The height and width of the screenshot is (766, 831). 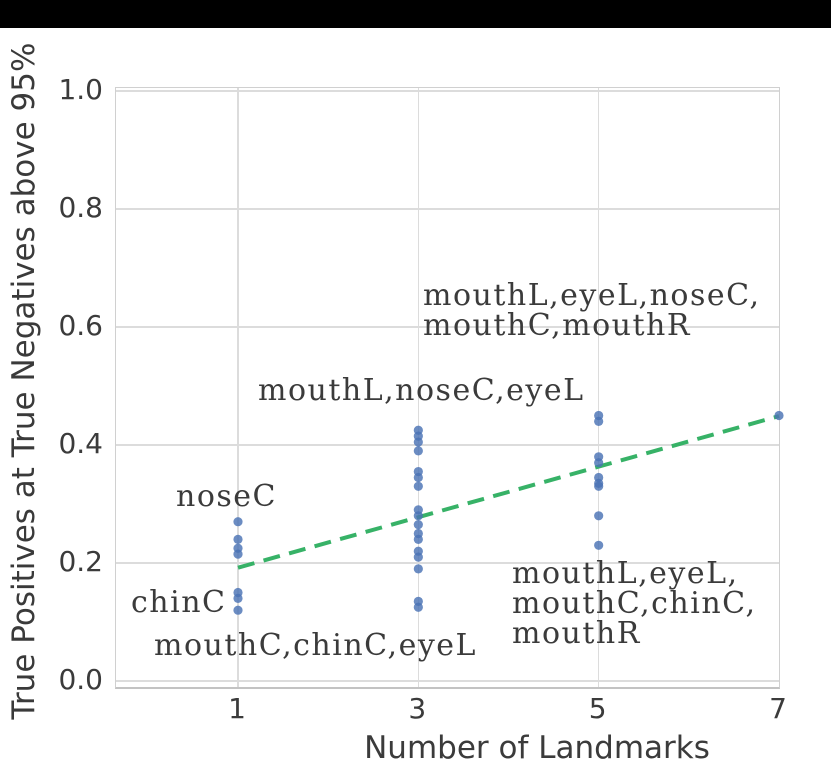 I want to click on y-tick-label-0.8: 0.8, so click(x=80, y=207).